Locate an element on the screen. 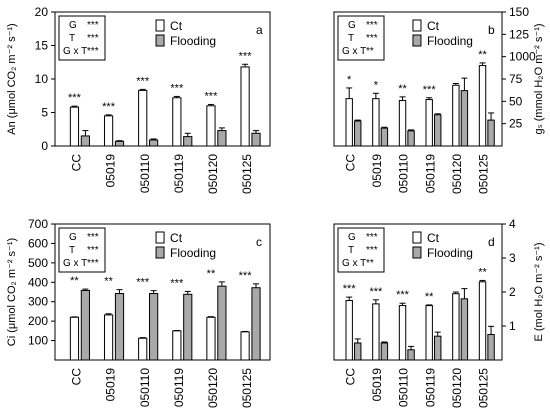  y-tick-label: 5 is located at coordinates (44, 113).